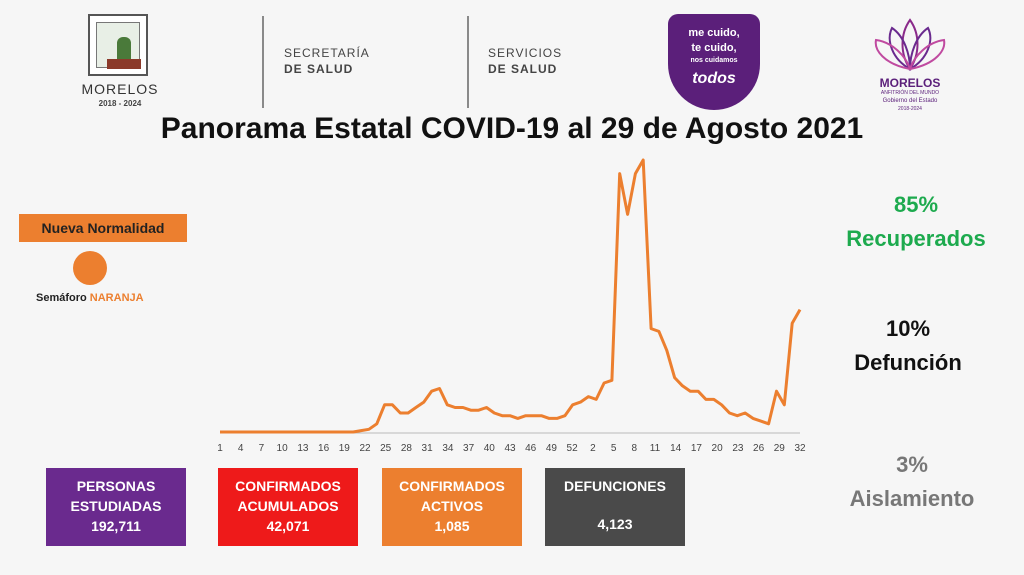 This screenshot has width=1024, height=575. I want to click on campaign-line1: me cuido,, so click(714, 33).